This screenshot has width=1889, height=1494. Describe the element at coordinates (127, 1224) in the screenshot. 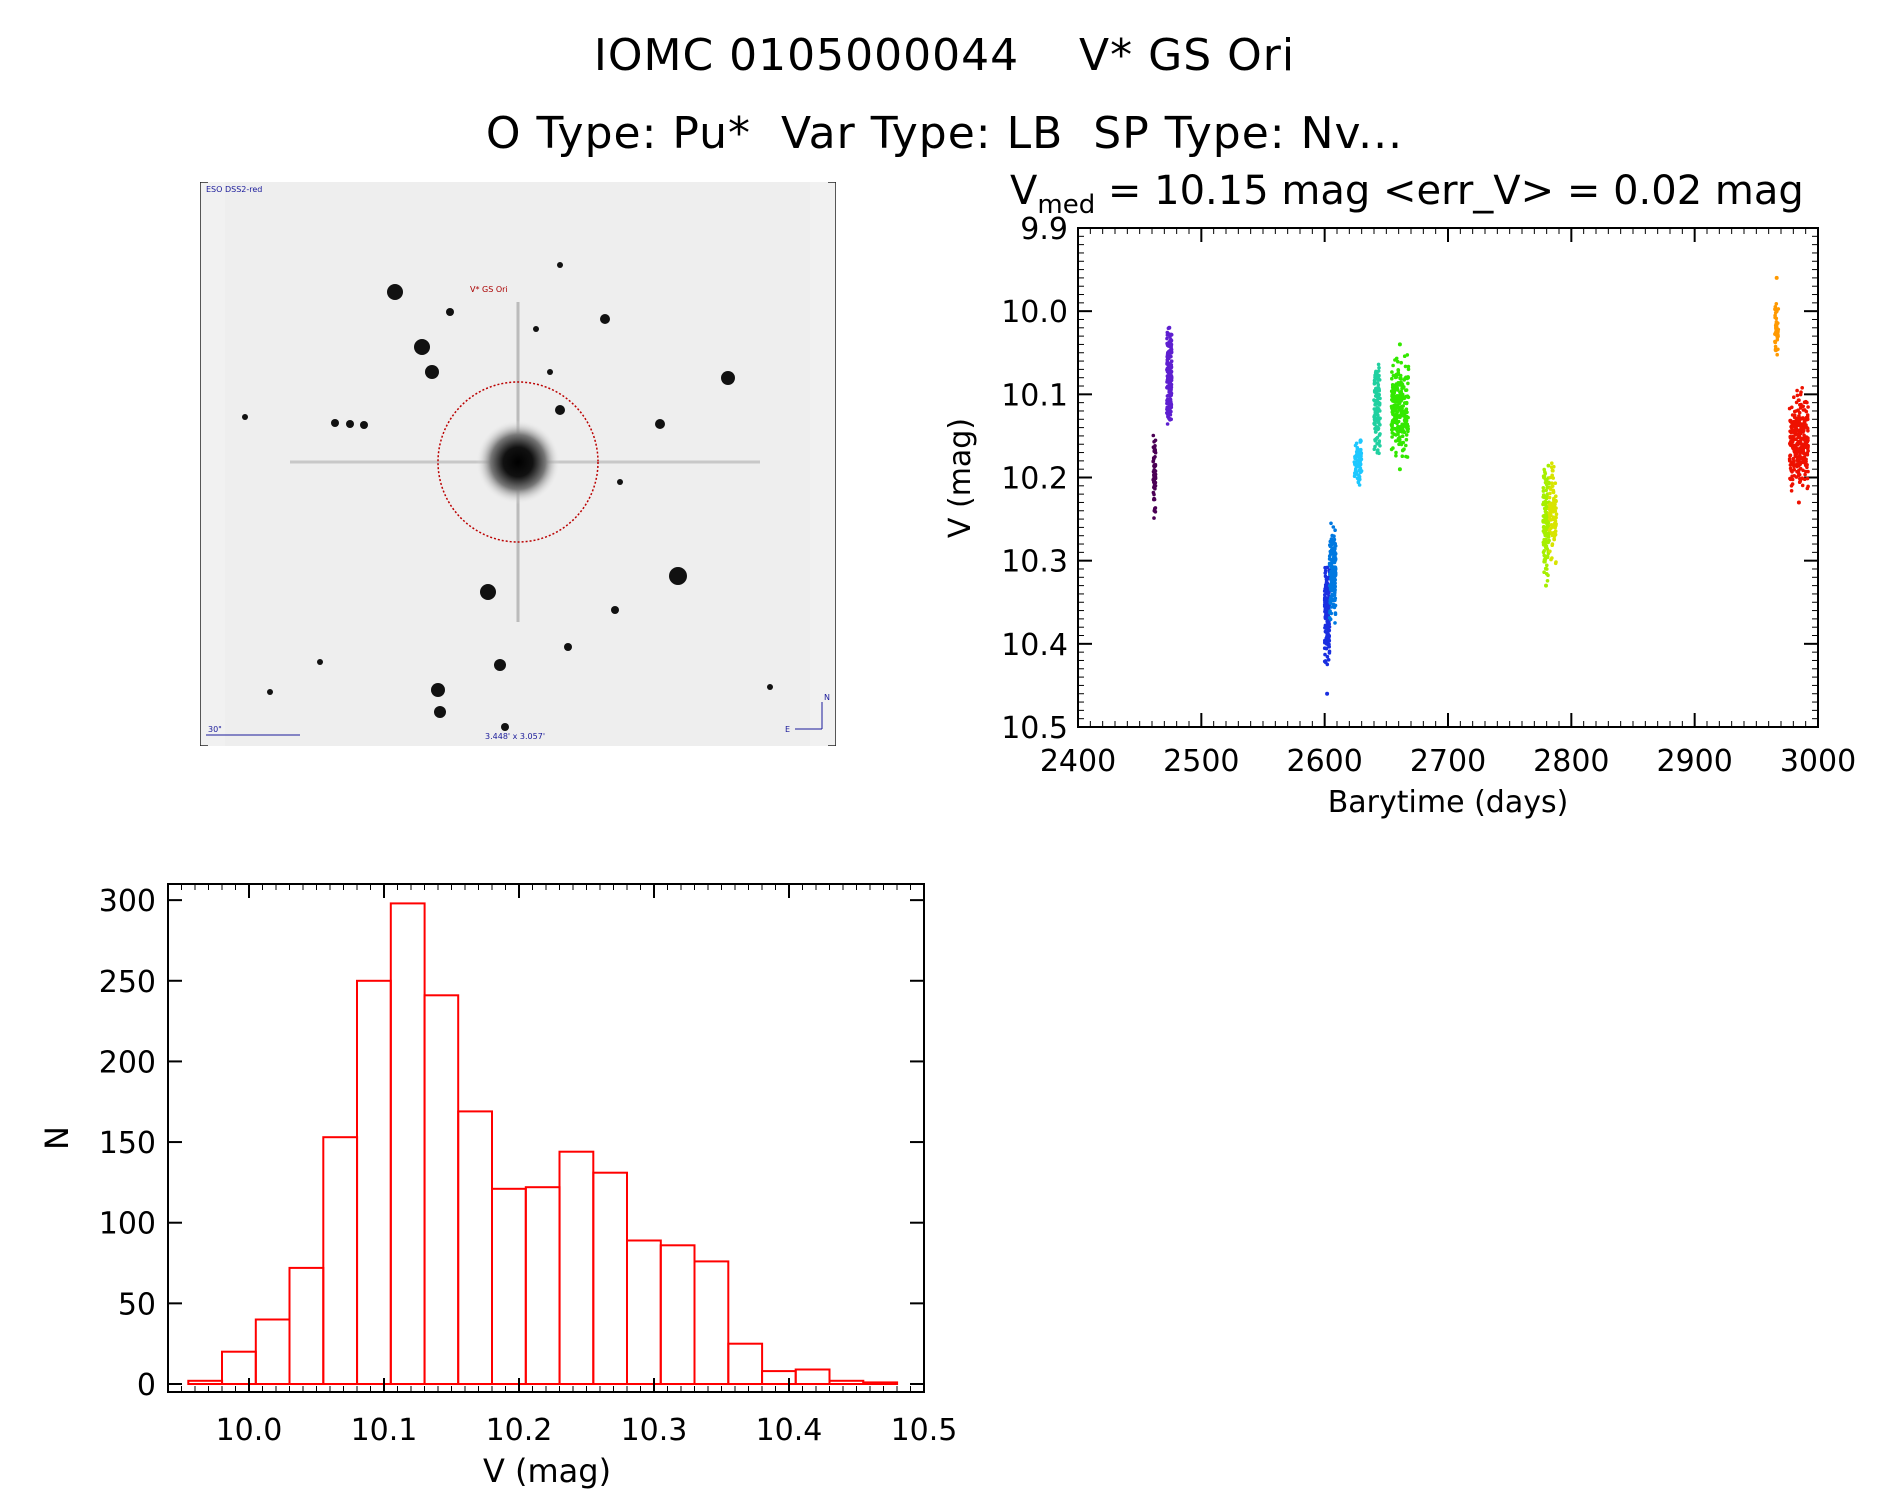

I see `y-tick-label: 100` at that location.